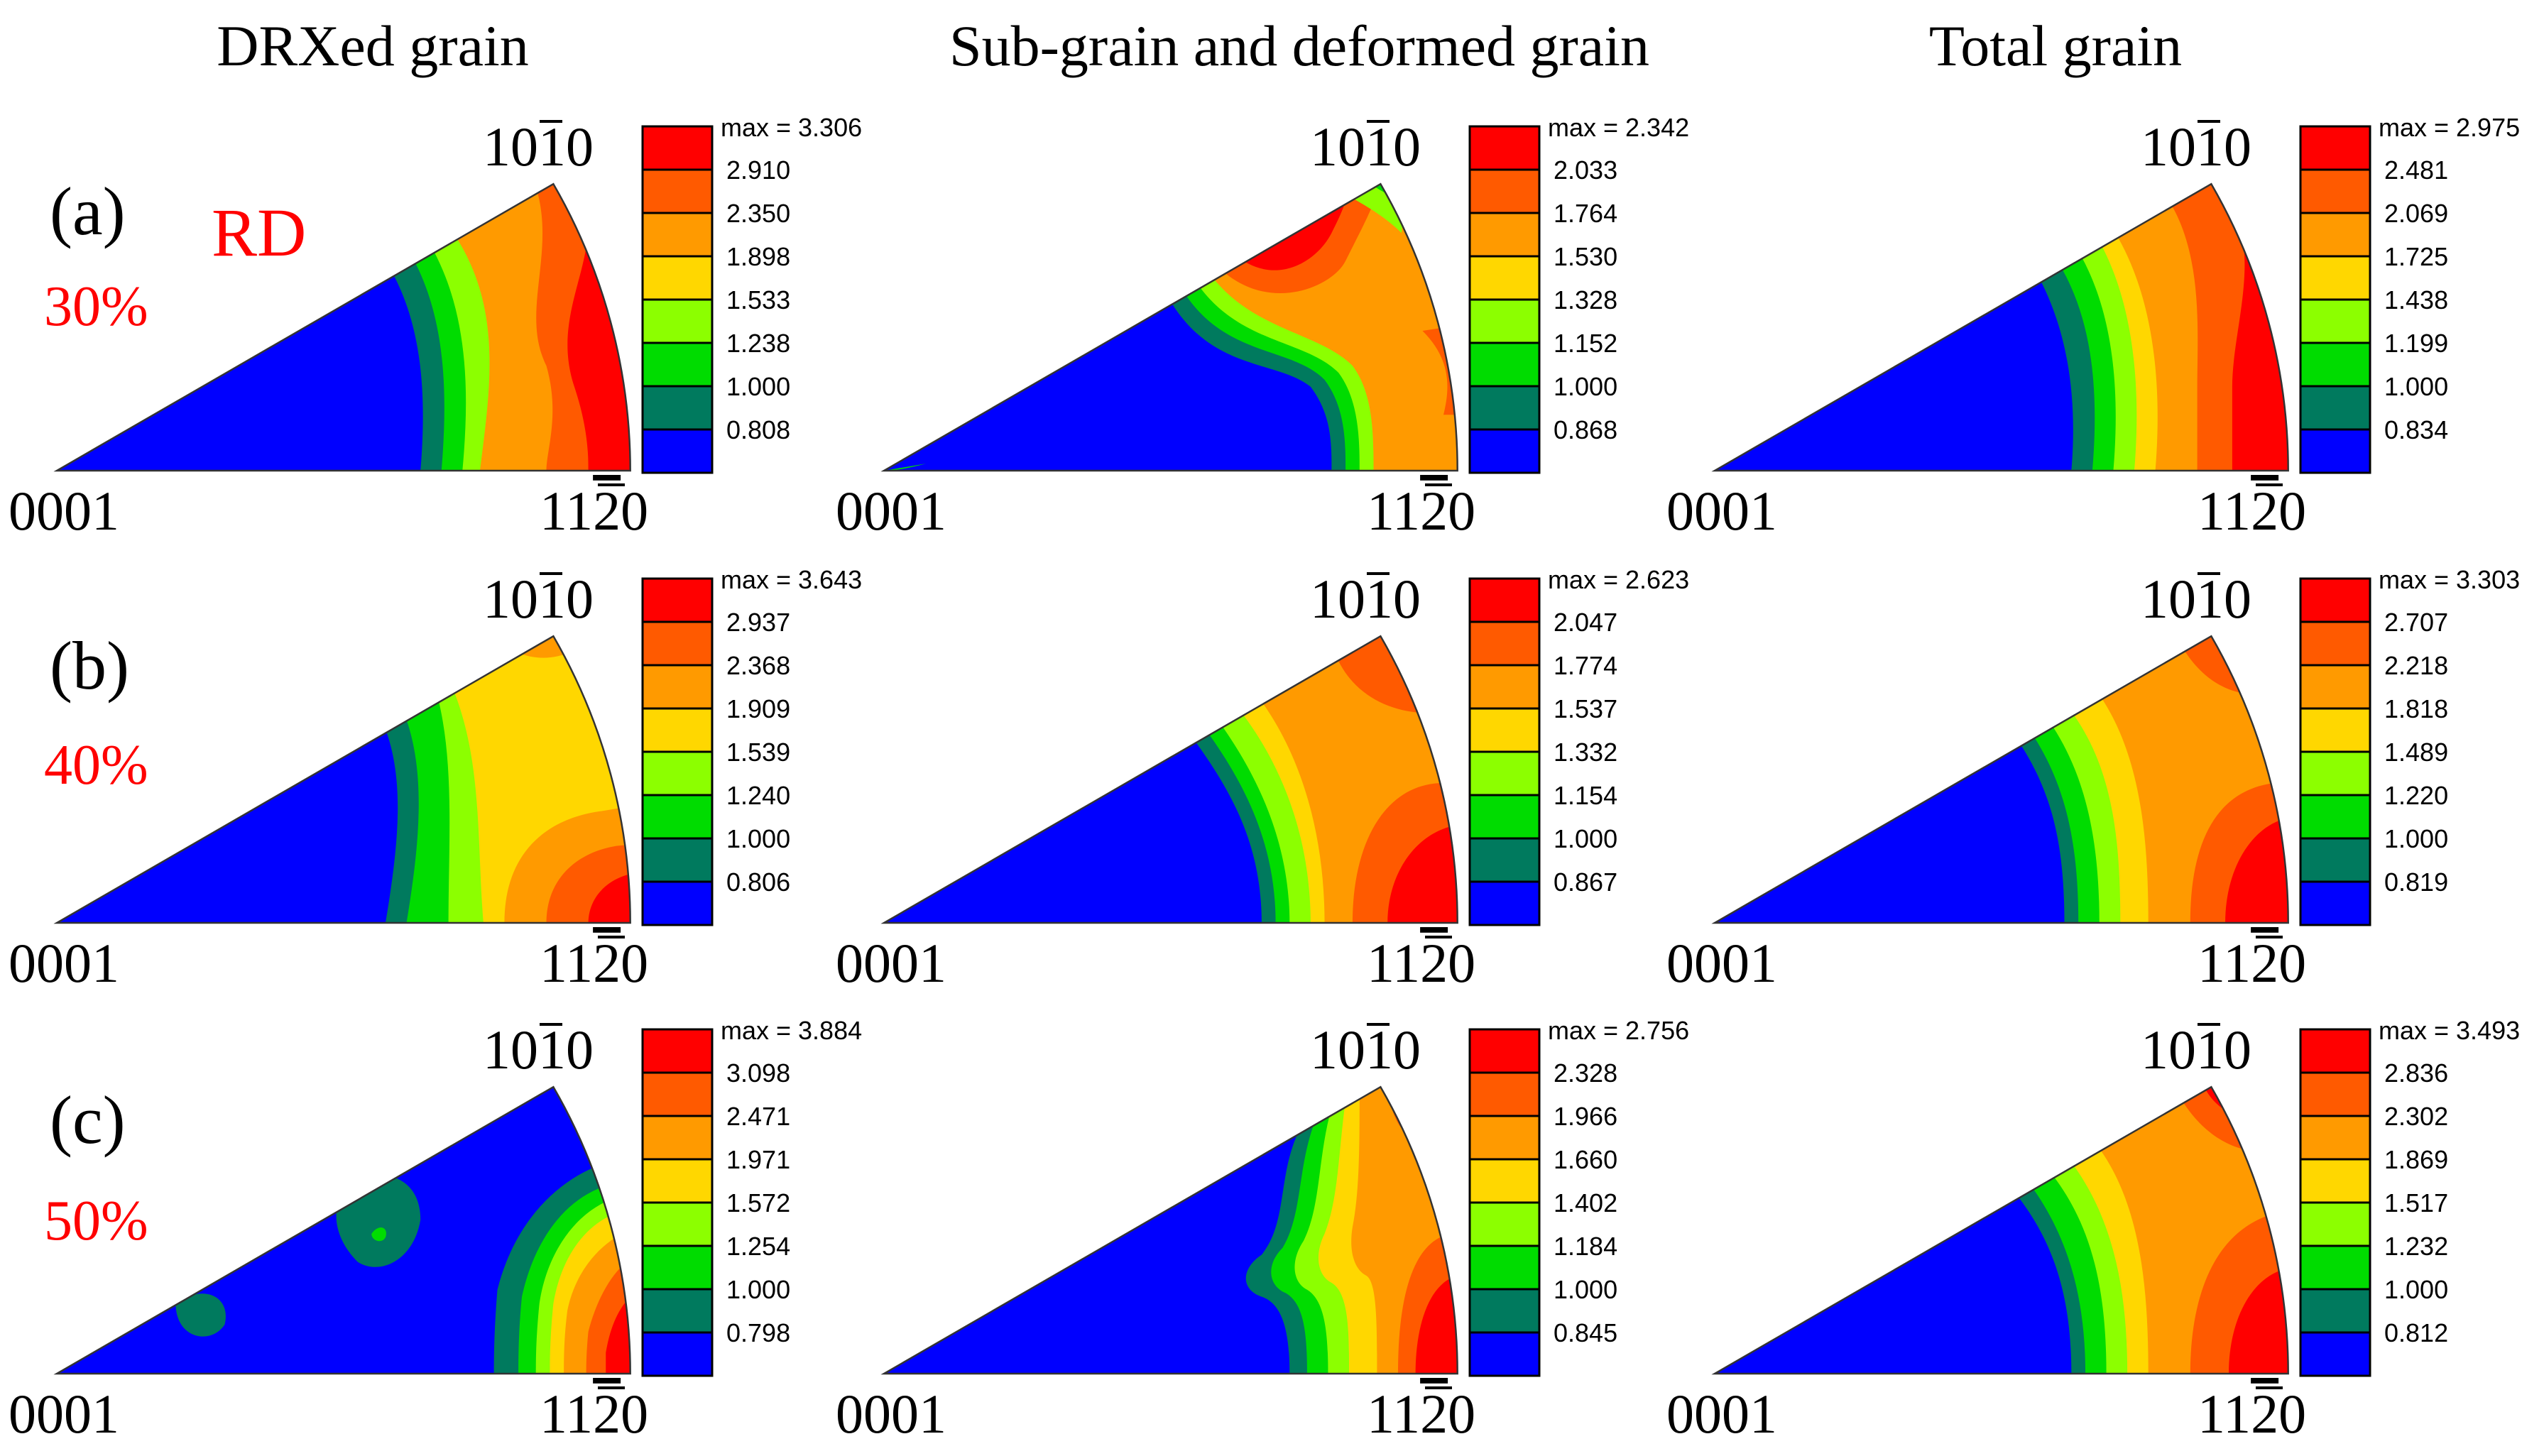  Describe the element at coordinates (373, 45) in the screenshot. I see `column-title-drxed: DRXed grain` at that location.